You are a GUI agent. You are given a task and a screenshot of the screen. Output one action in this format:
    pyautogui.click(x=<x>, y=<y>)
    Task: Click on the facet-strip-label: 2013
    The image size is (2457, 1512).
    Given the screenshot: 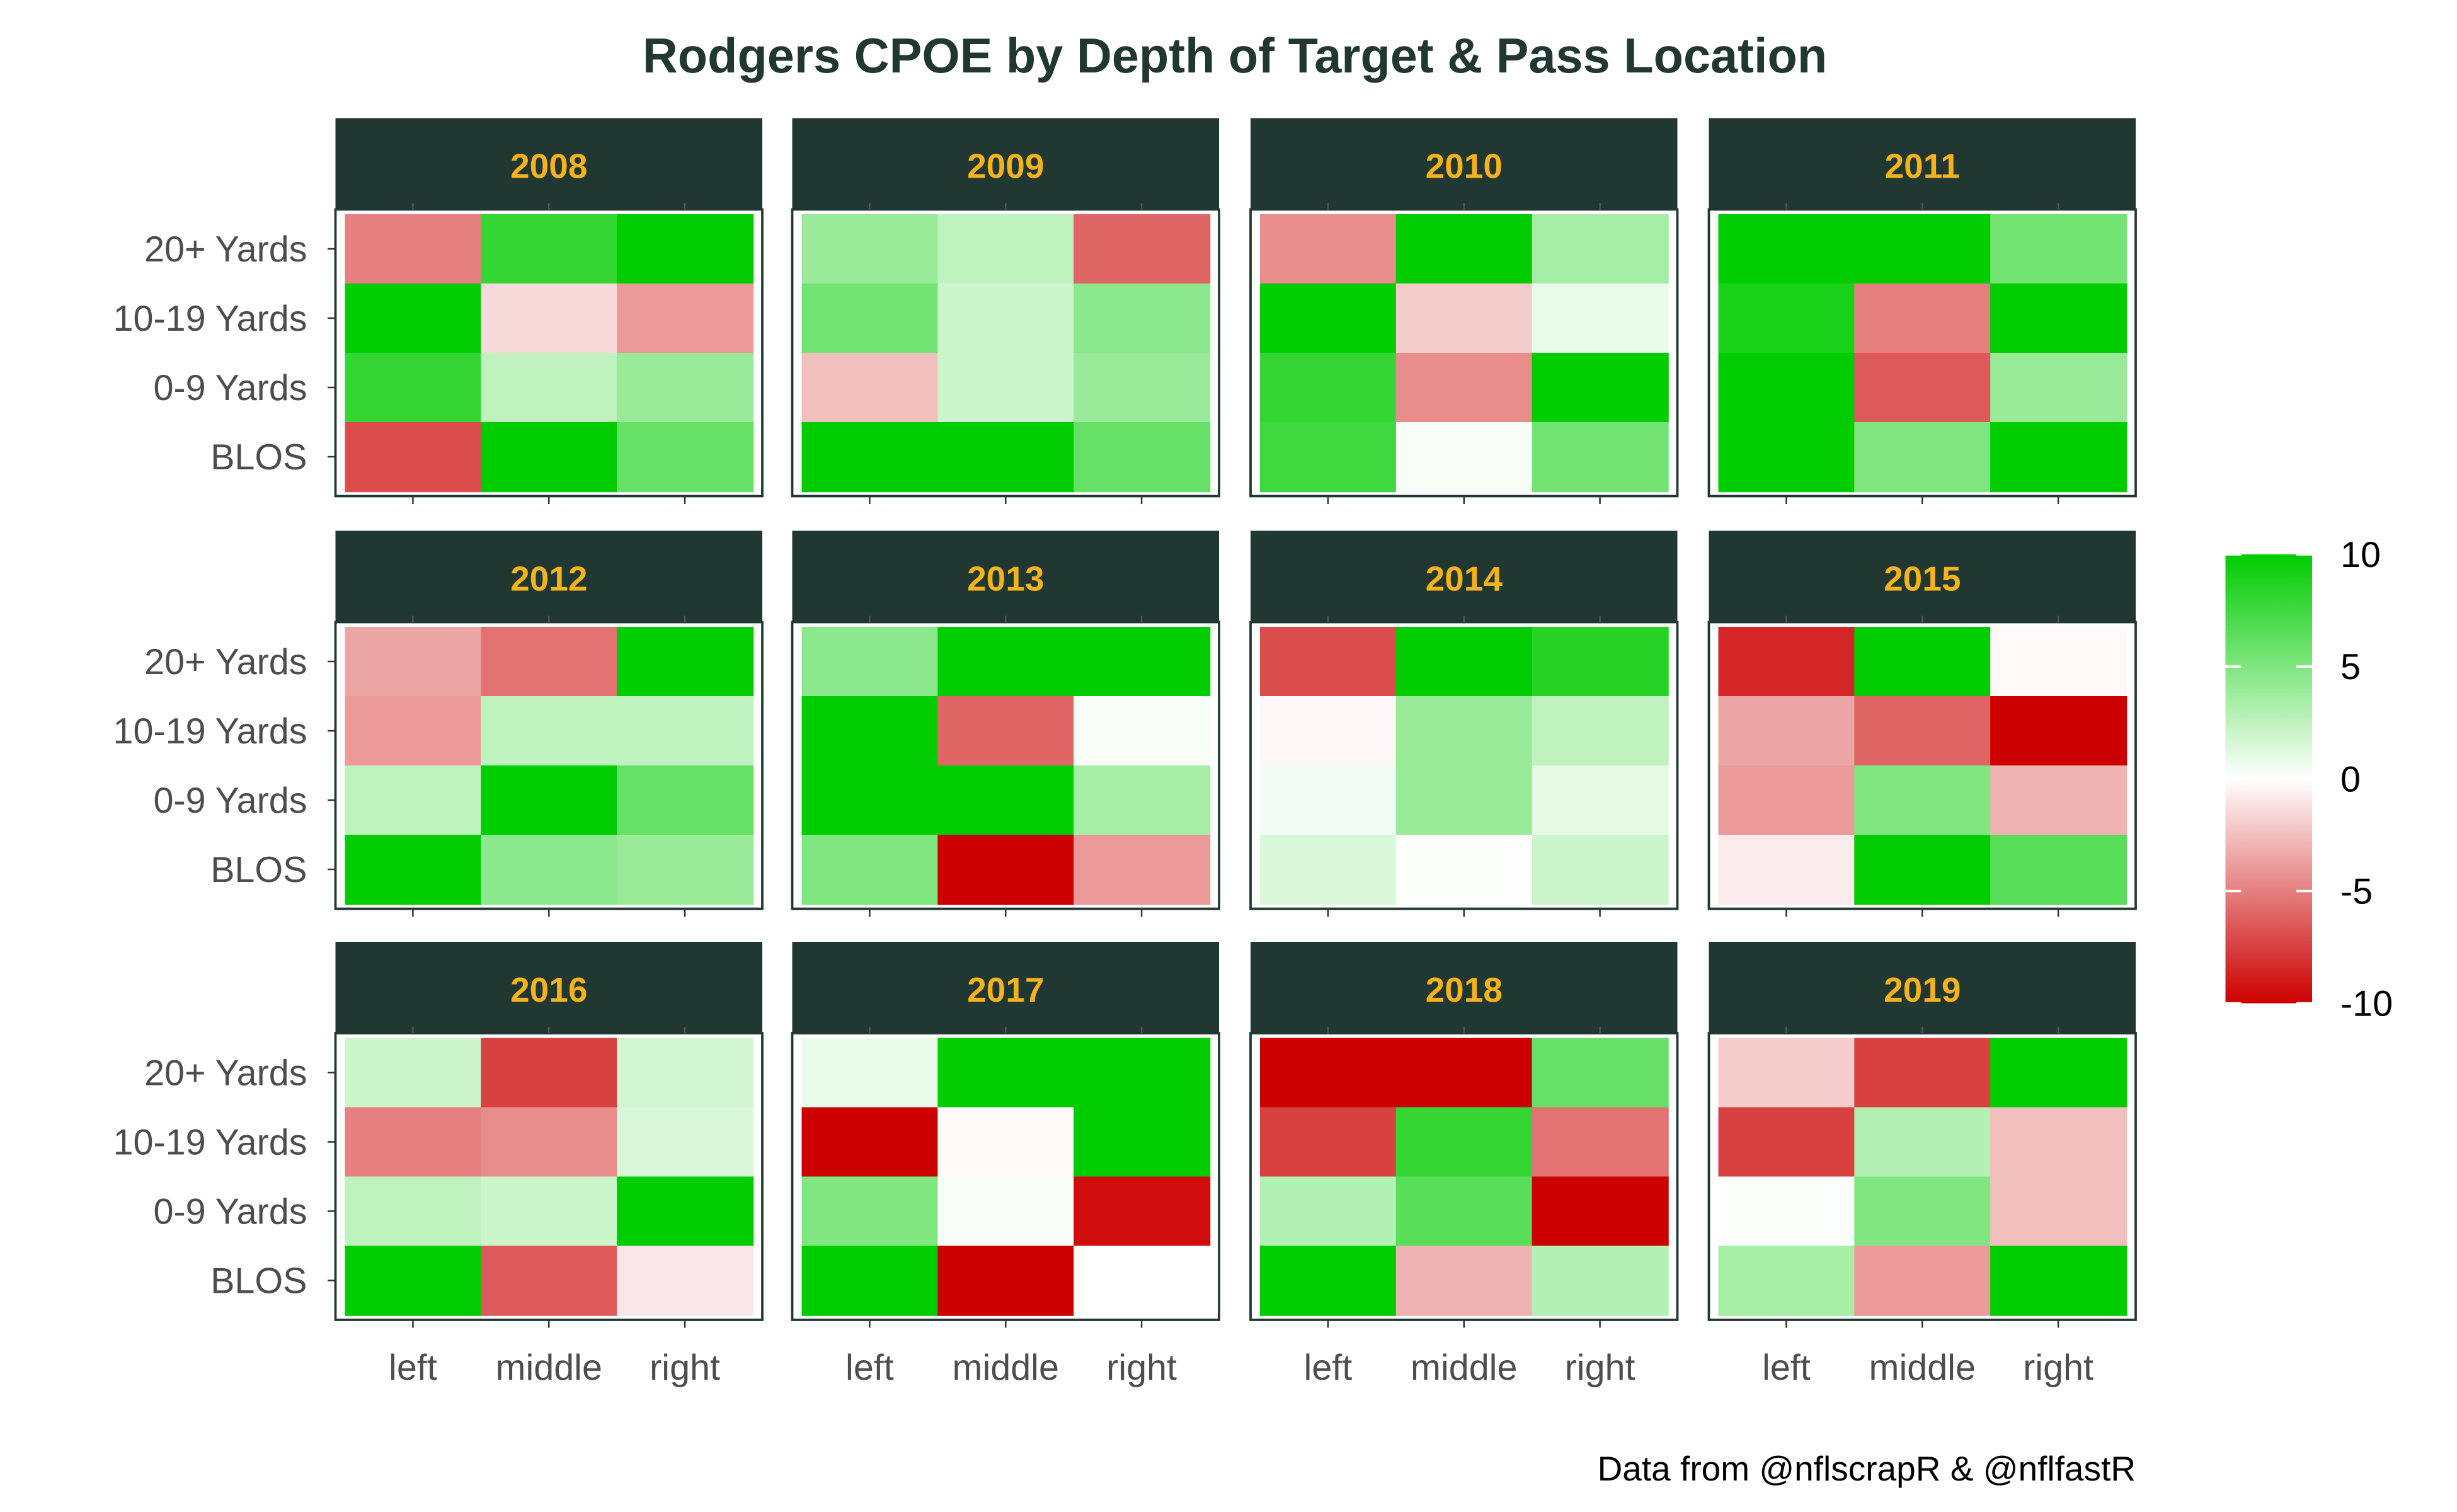 What is the action you would take?
    pyautogui.click(x=1005, y=578)
    